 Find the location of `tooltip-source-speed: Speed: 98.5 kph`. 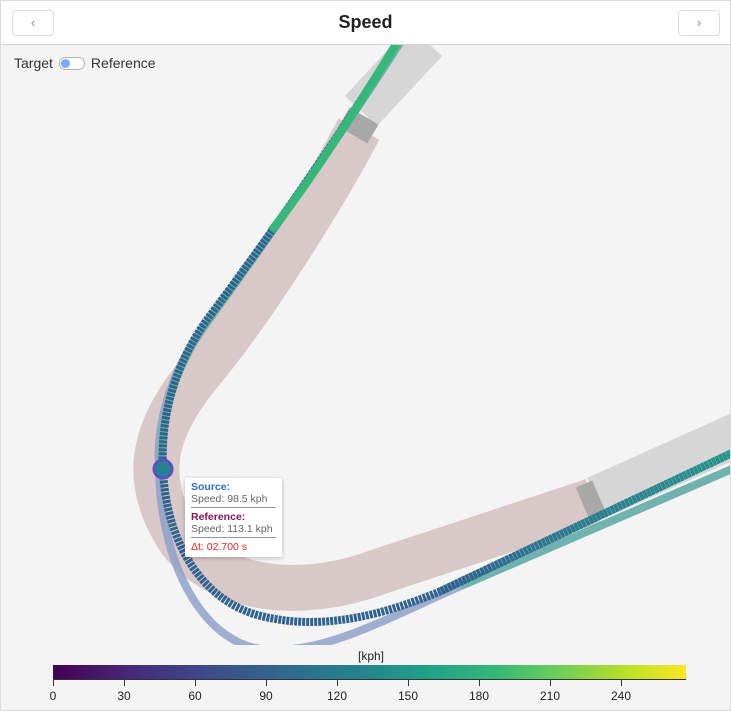

tooltip-source-speed: Speed: 98.5 kph is located at coordinates (229, 499).